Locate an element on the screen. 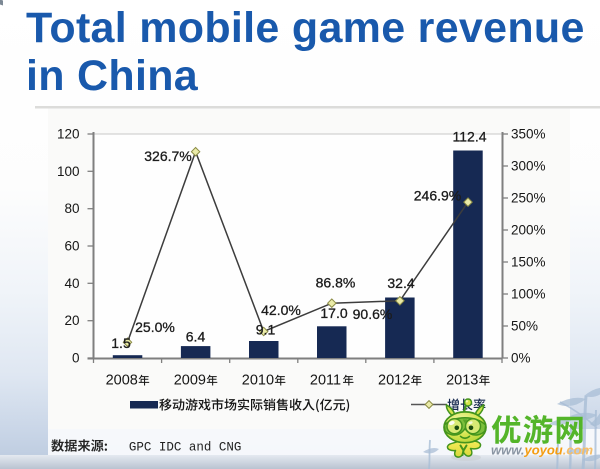 The image size is (600, 469). svg-text: 20 is located at coordinates (71, 320).